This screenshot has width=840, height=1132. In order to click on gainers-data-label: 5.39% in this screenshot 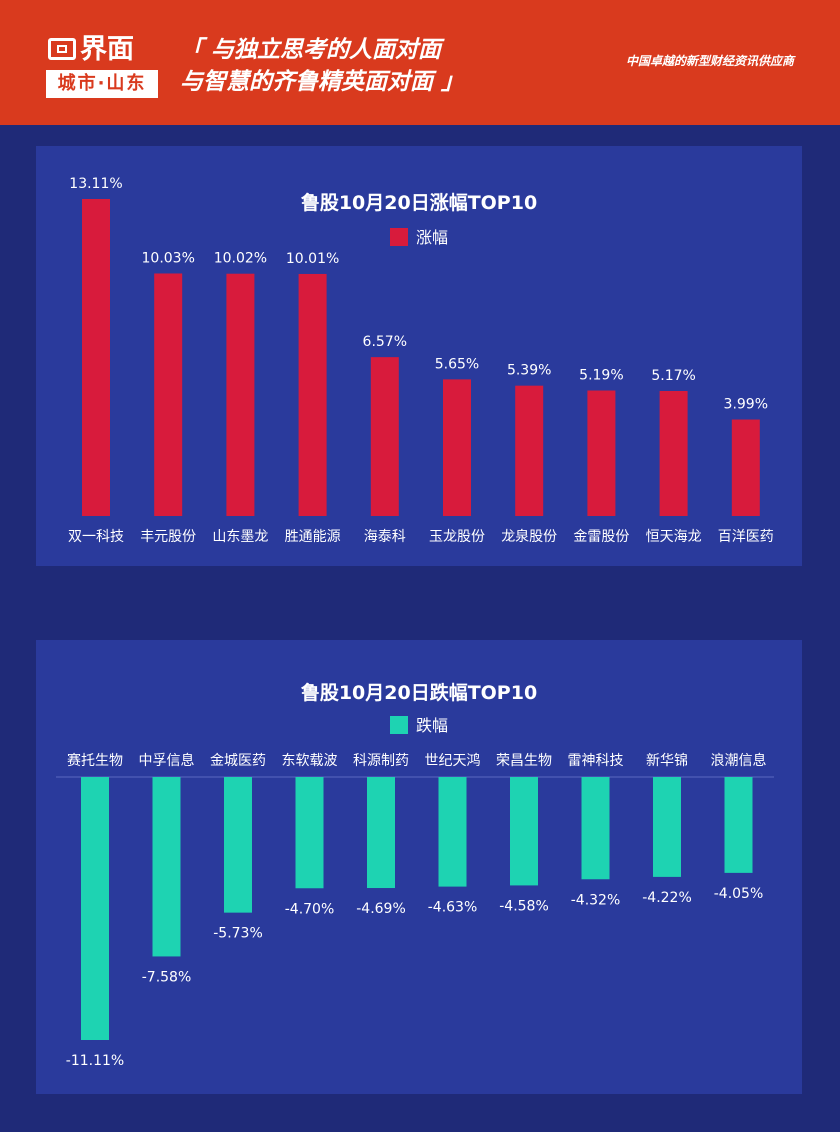, I will do `click(529, 371)`.